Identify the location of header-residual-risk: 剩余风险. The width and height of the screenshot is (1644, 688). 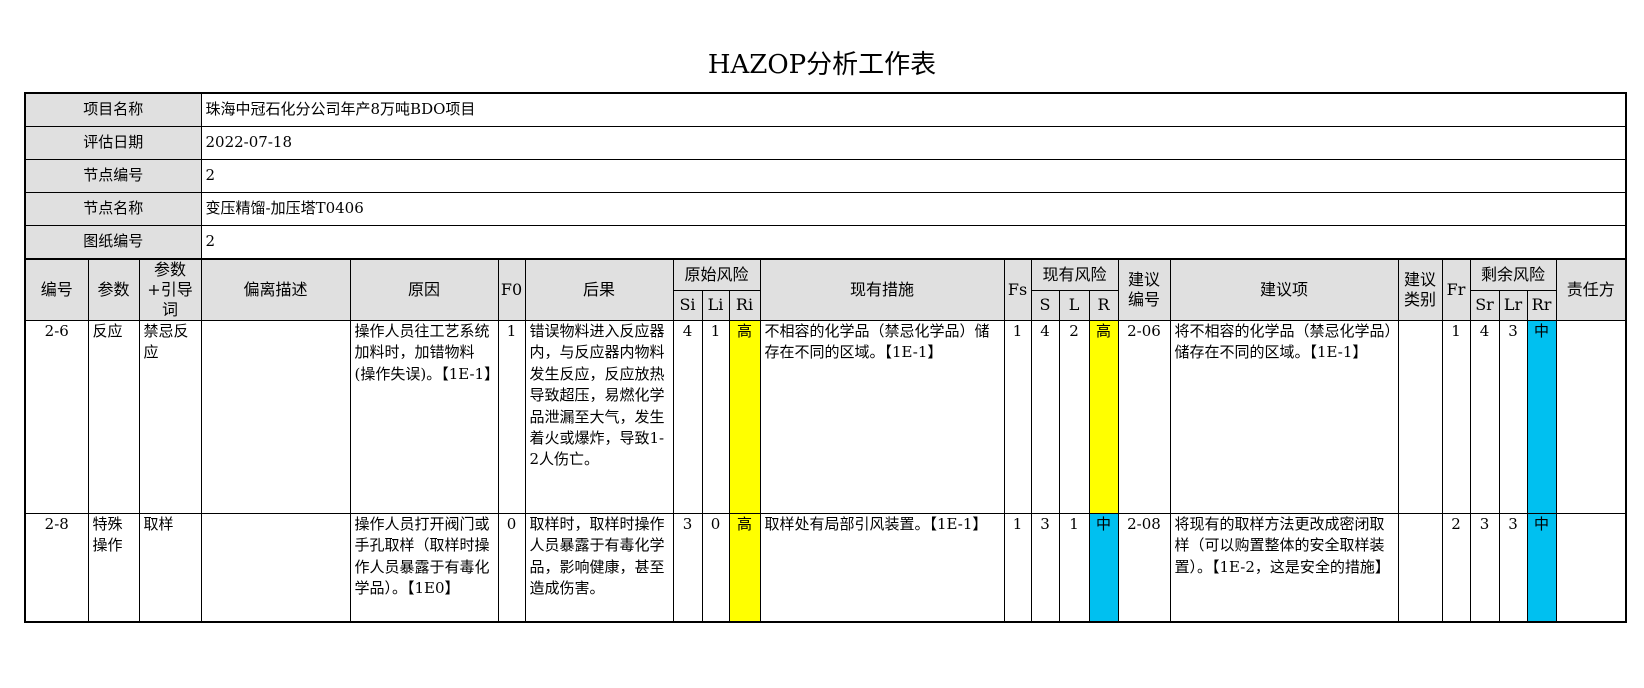
(1513, 274).